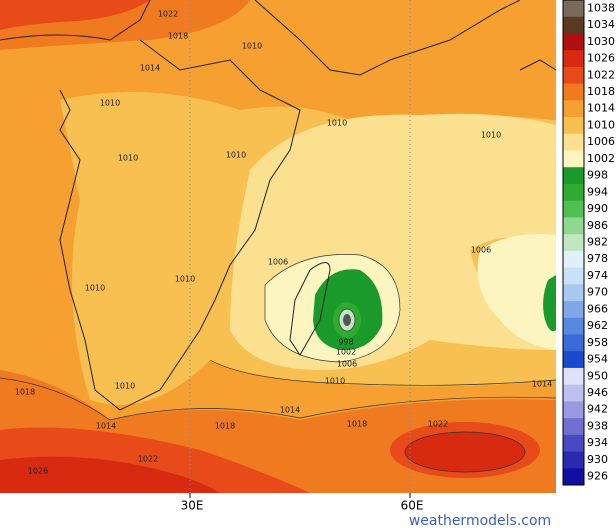  I want to click on colorbar-frame, so click(573, 243).